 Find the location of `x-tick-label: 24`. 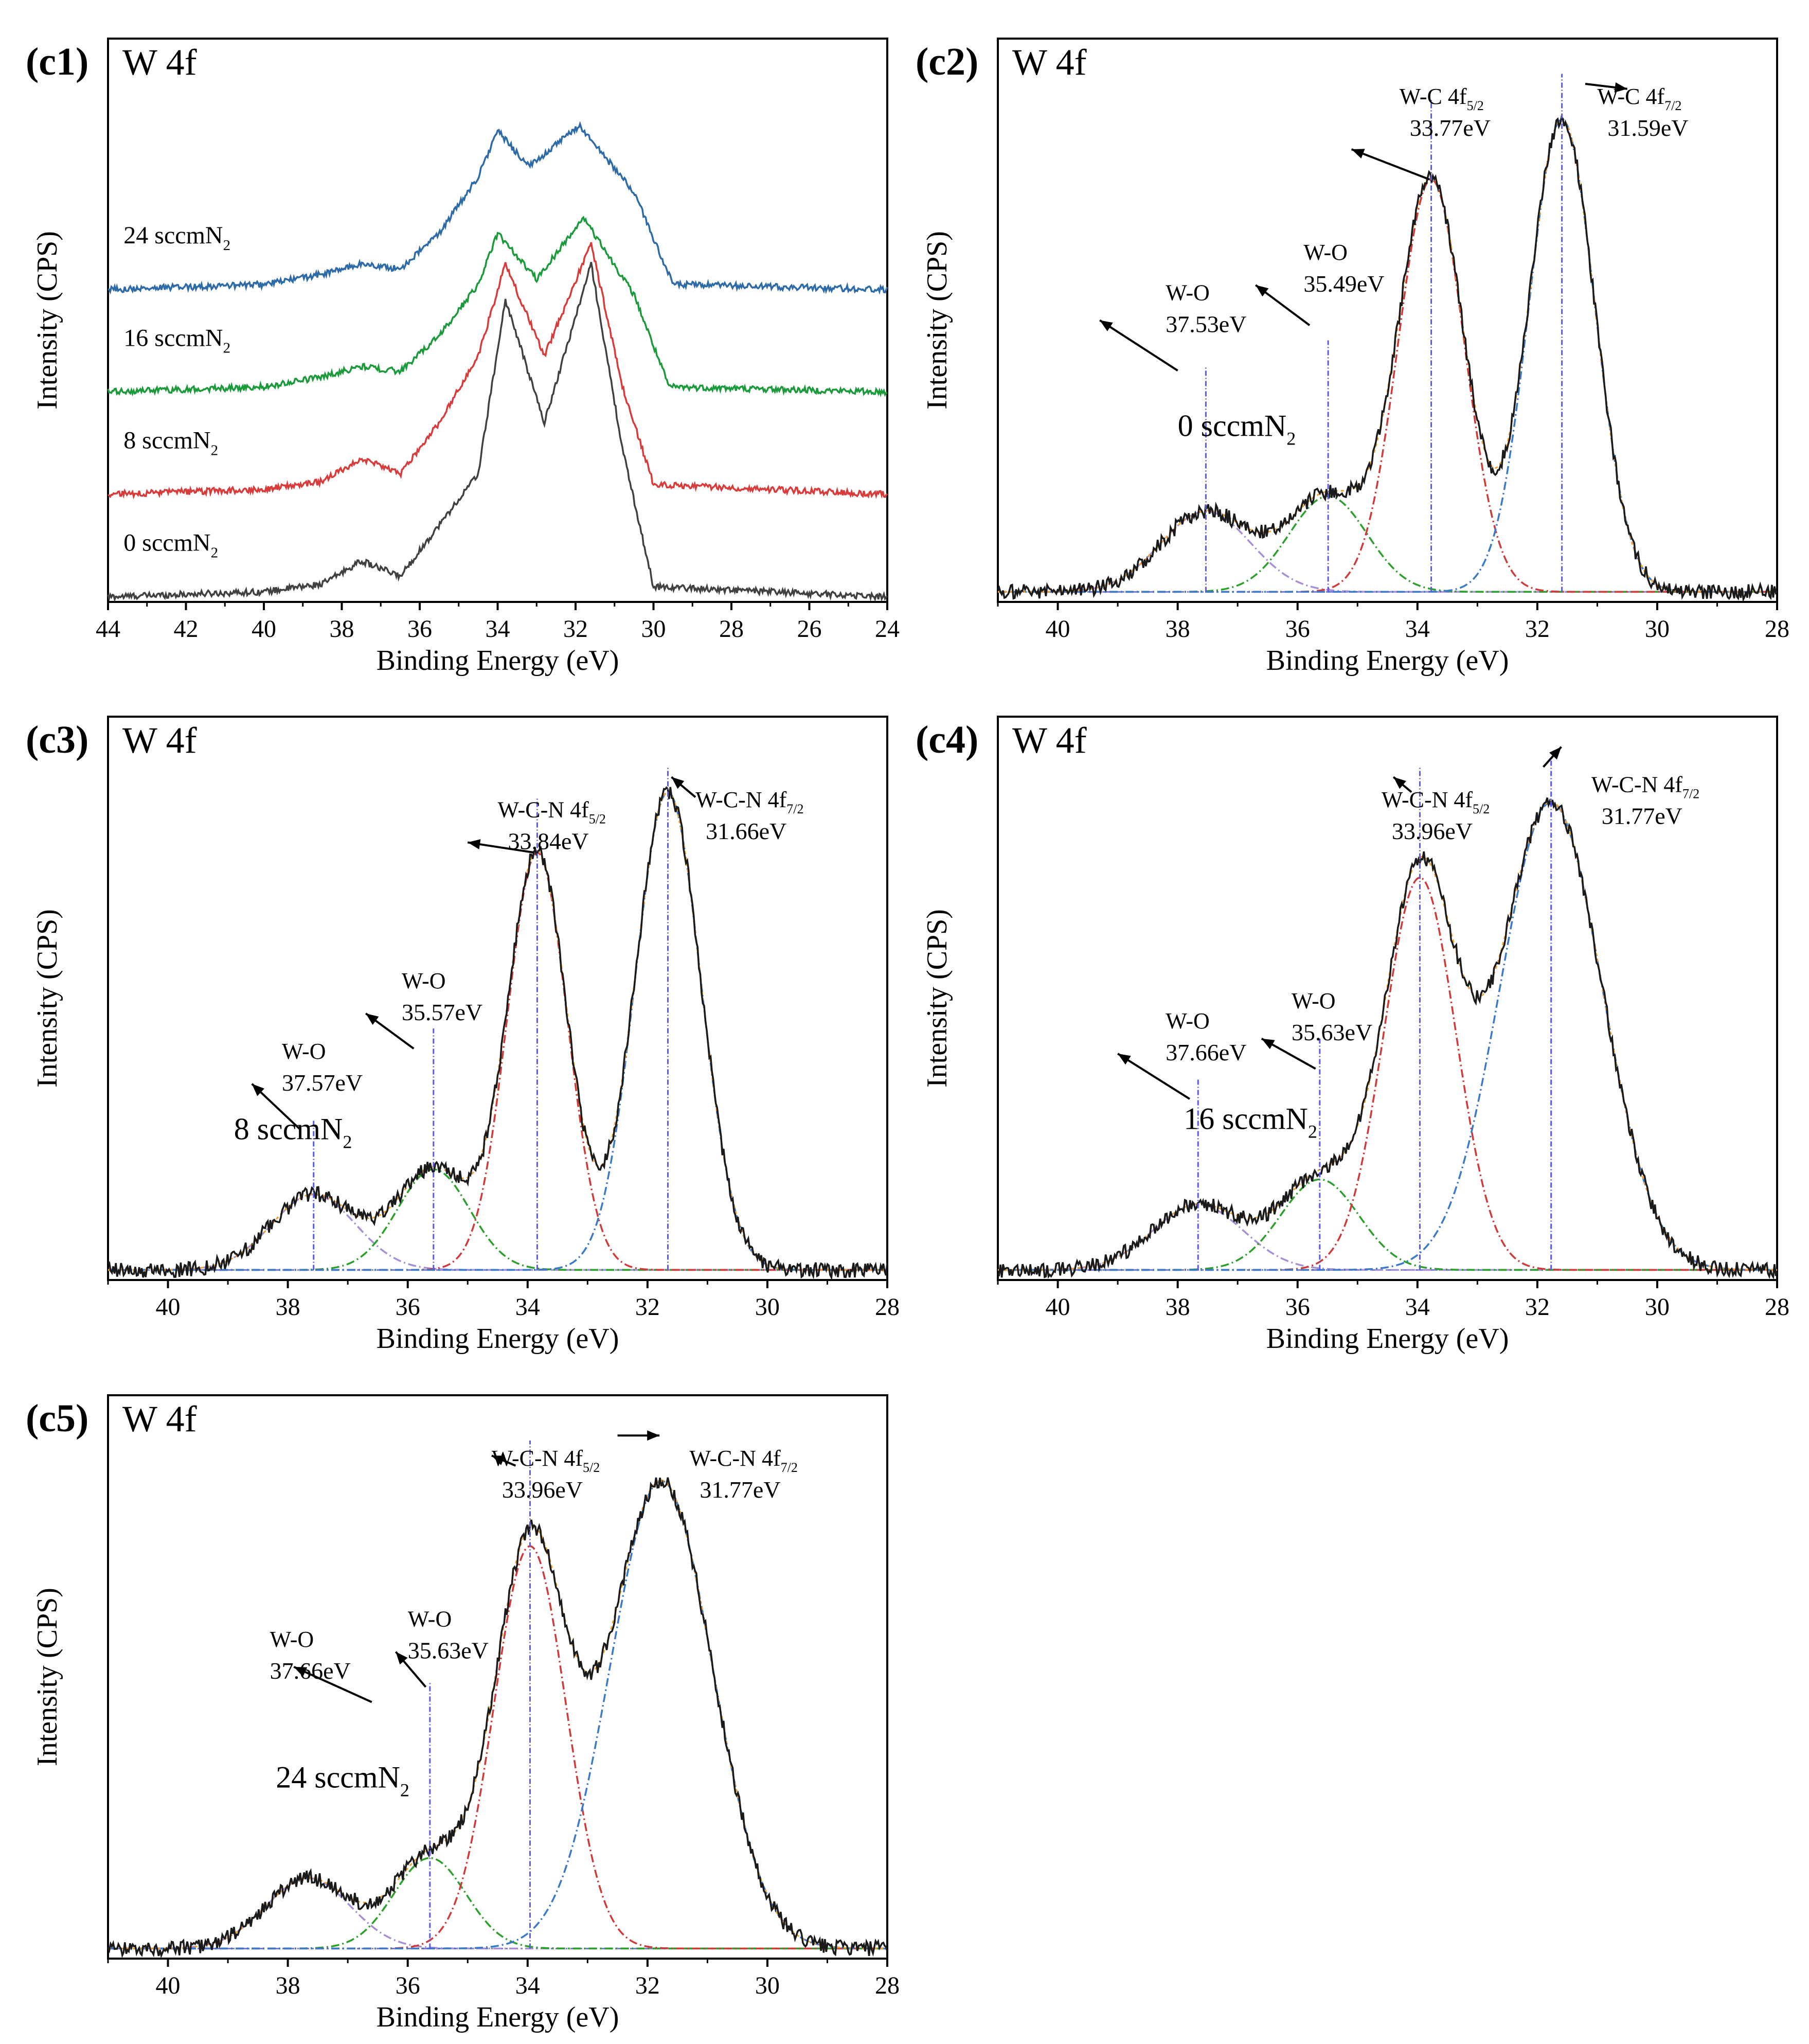

x-tick-label: 24 is located at coordinates (887, 629).